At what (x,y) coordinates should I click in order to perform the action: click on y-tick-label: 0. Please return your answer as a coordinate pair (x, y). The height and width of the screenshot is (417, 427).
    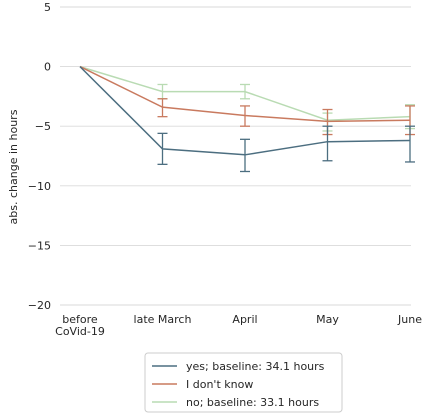
    Looking at the image, I should click on (47, 67).